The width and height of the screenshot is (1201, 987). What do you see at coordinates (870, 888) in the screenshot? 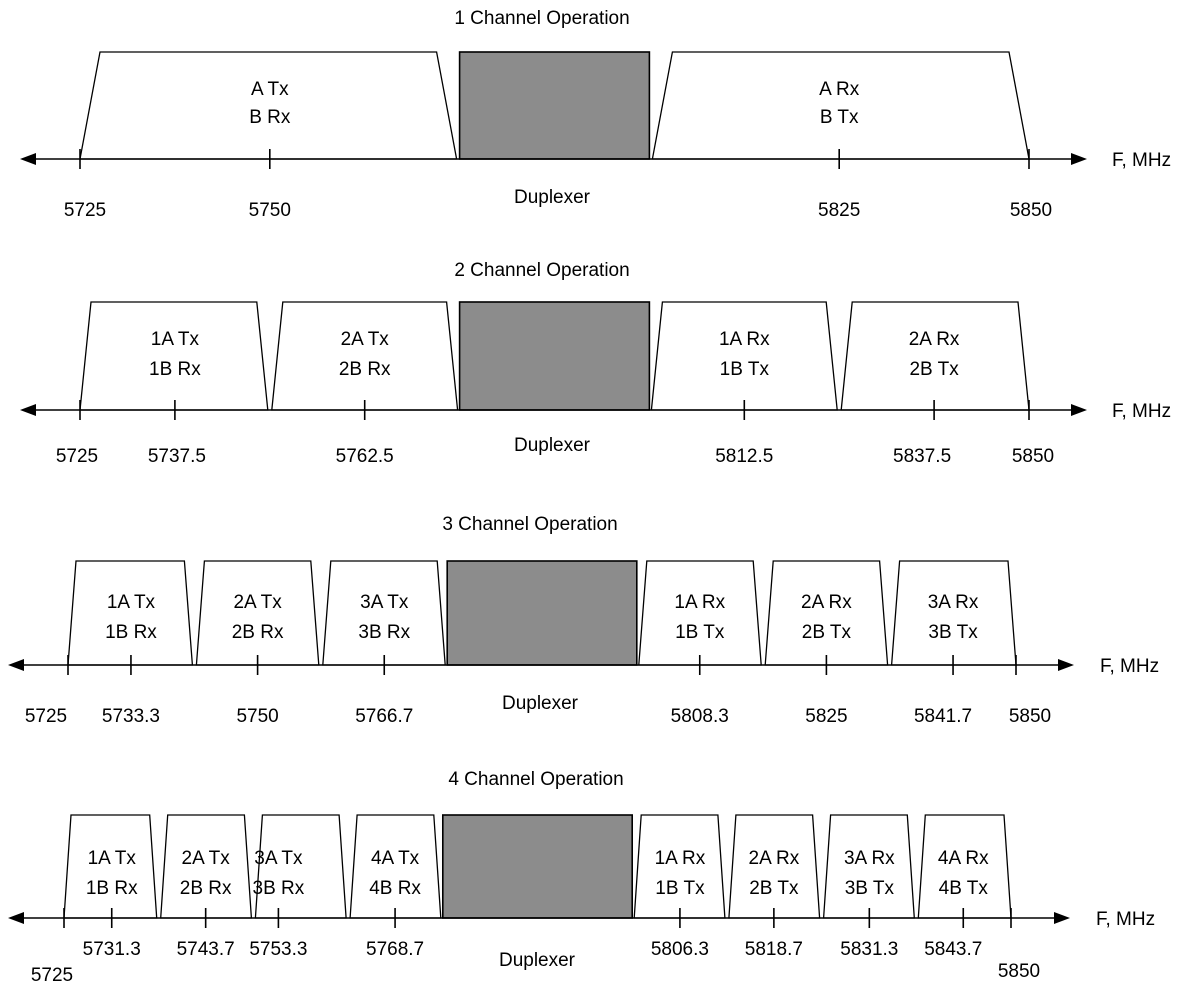
I see `rx-band-label: 3B Tx` at bounding box center [870, 888].